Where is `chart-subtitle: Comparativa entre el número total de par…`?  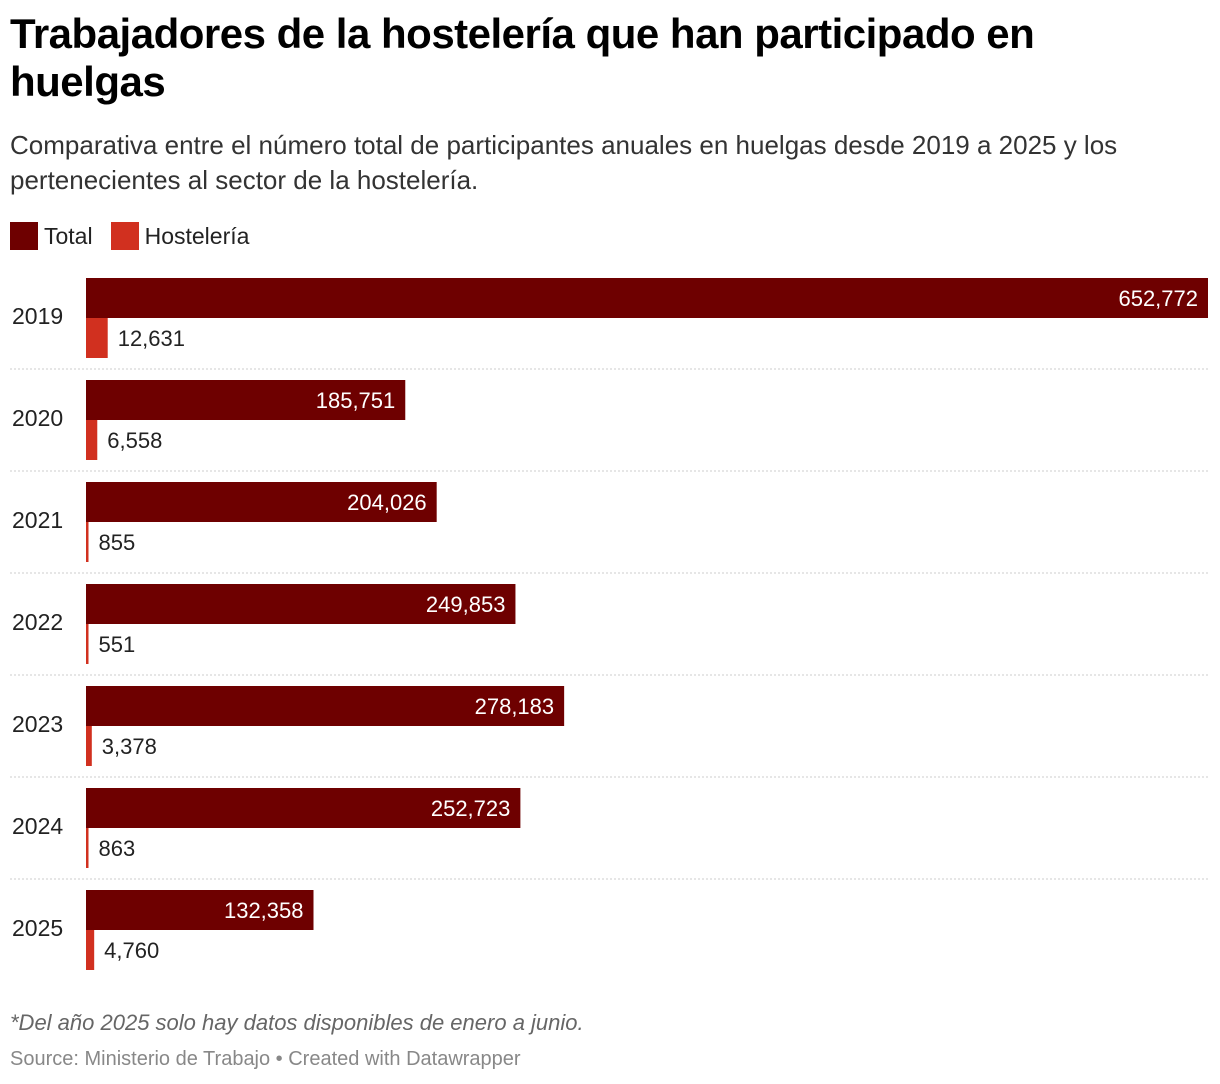
chart-subtitle: Comparativa entre el número total de par… is located at coordinates (564, 162).